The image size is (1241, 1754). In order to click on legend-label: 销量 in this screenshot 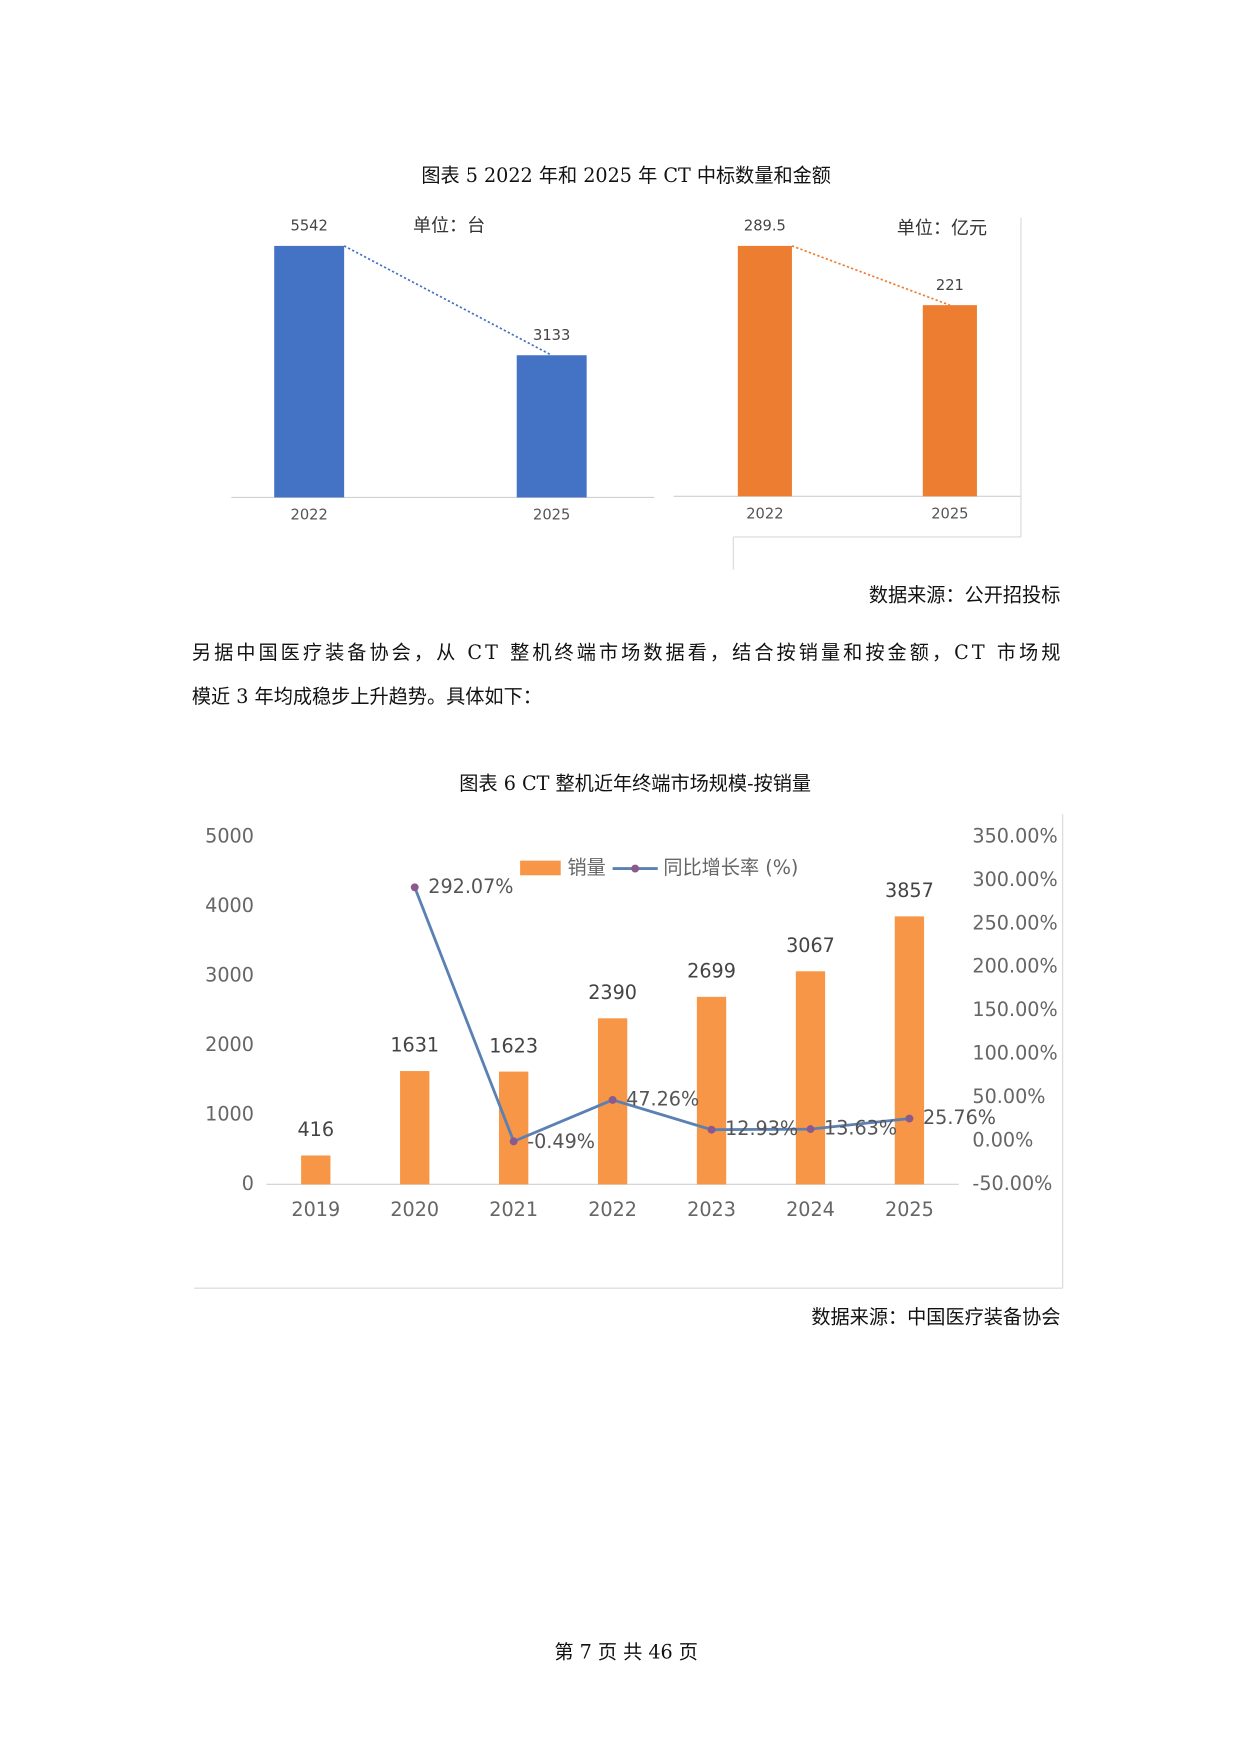, I will do `click(586, 867)`.